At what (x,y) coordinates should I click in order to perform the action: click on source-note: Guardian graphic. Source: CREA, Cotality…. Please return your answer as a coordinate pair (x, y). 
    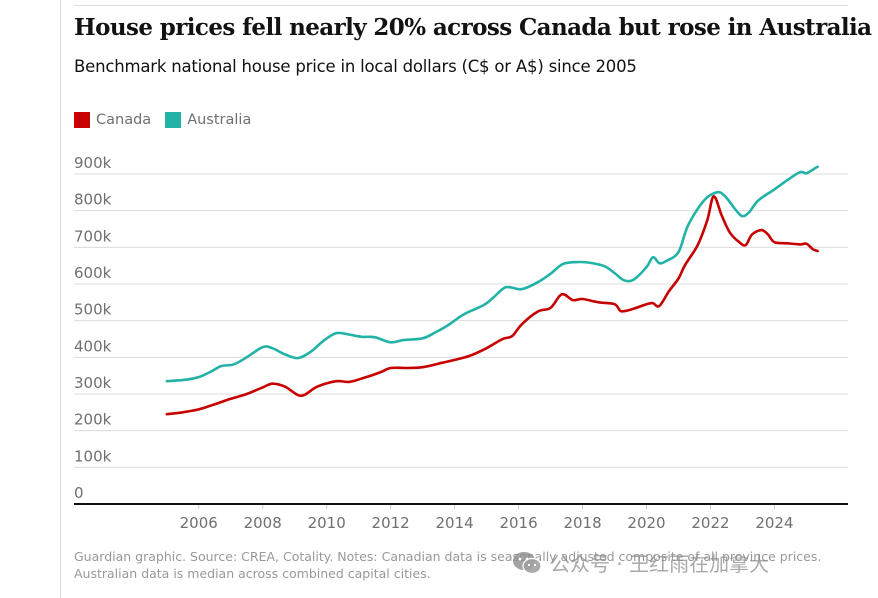
    Looking at the image, I should click on (448, 565).